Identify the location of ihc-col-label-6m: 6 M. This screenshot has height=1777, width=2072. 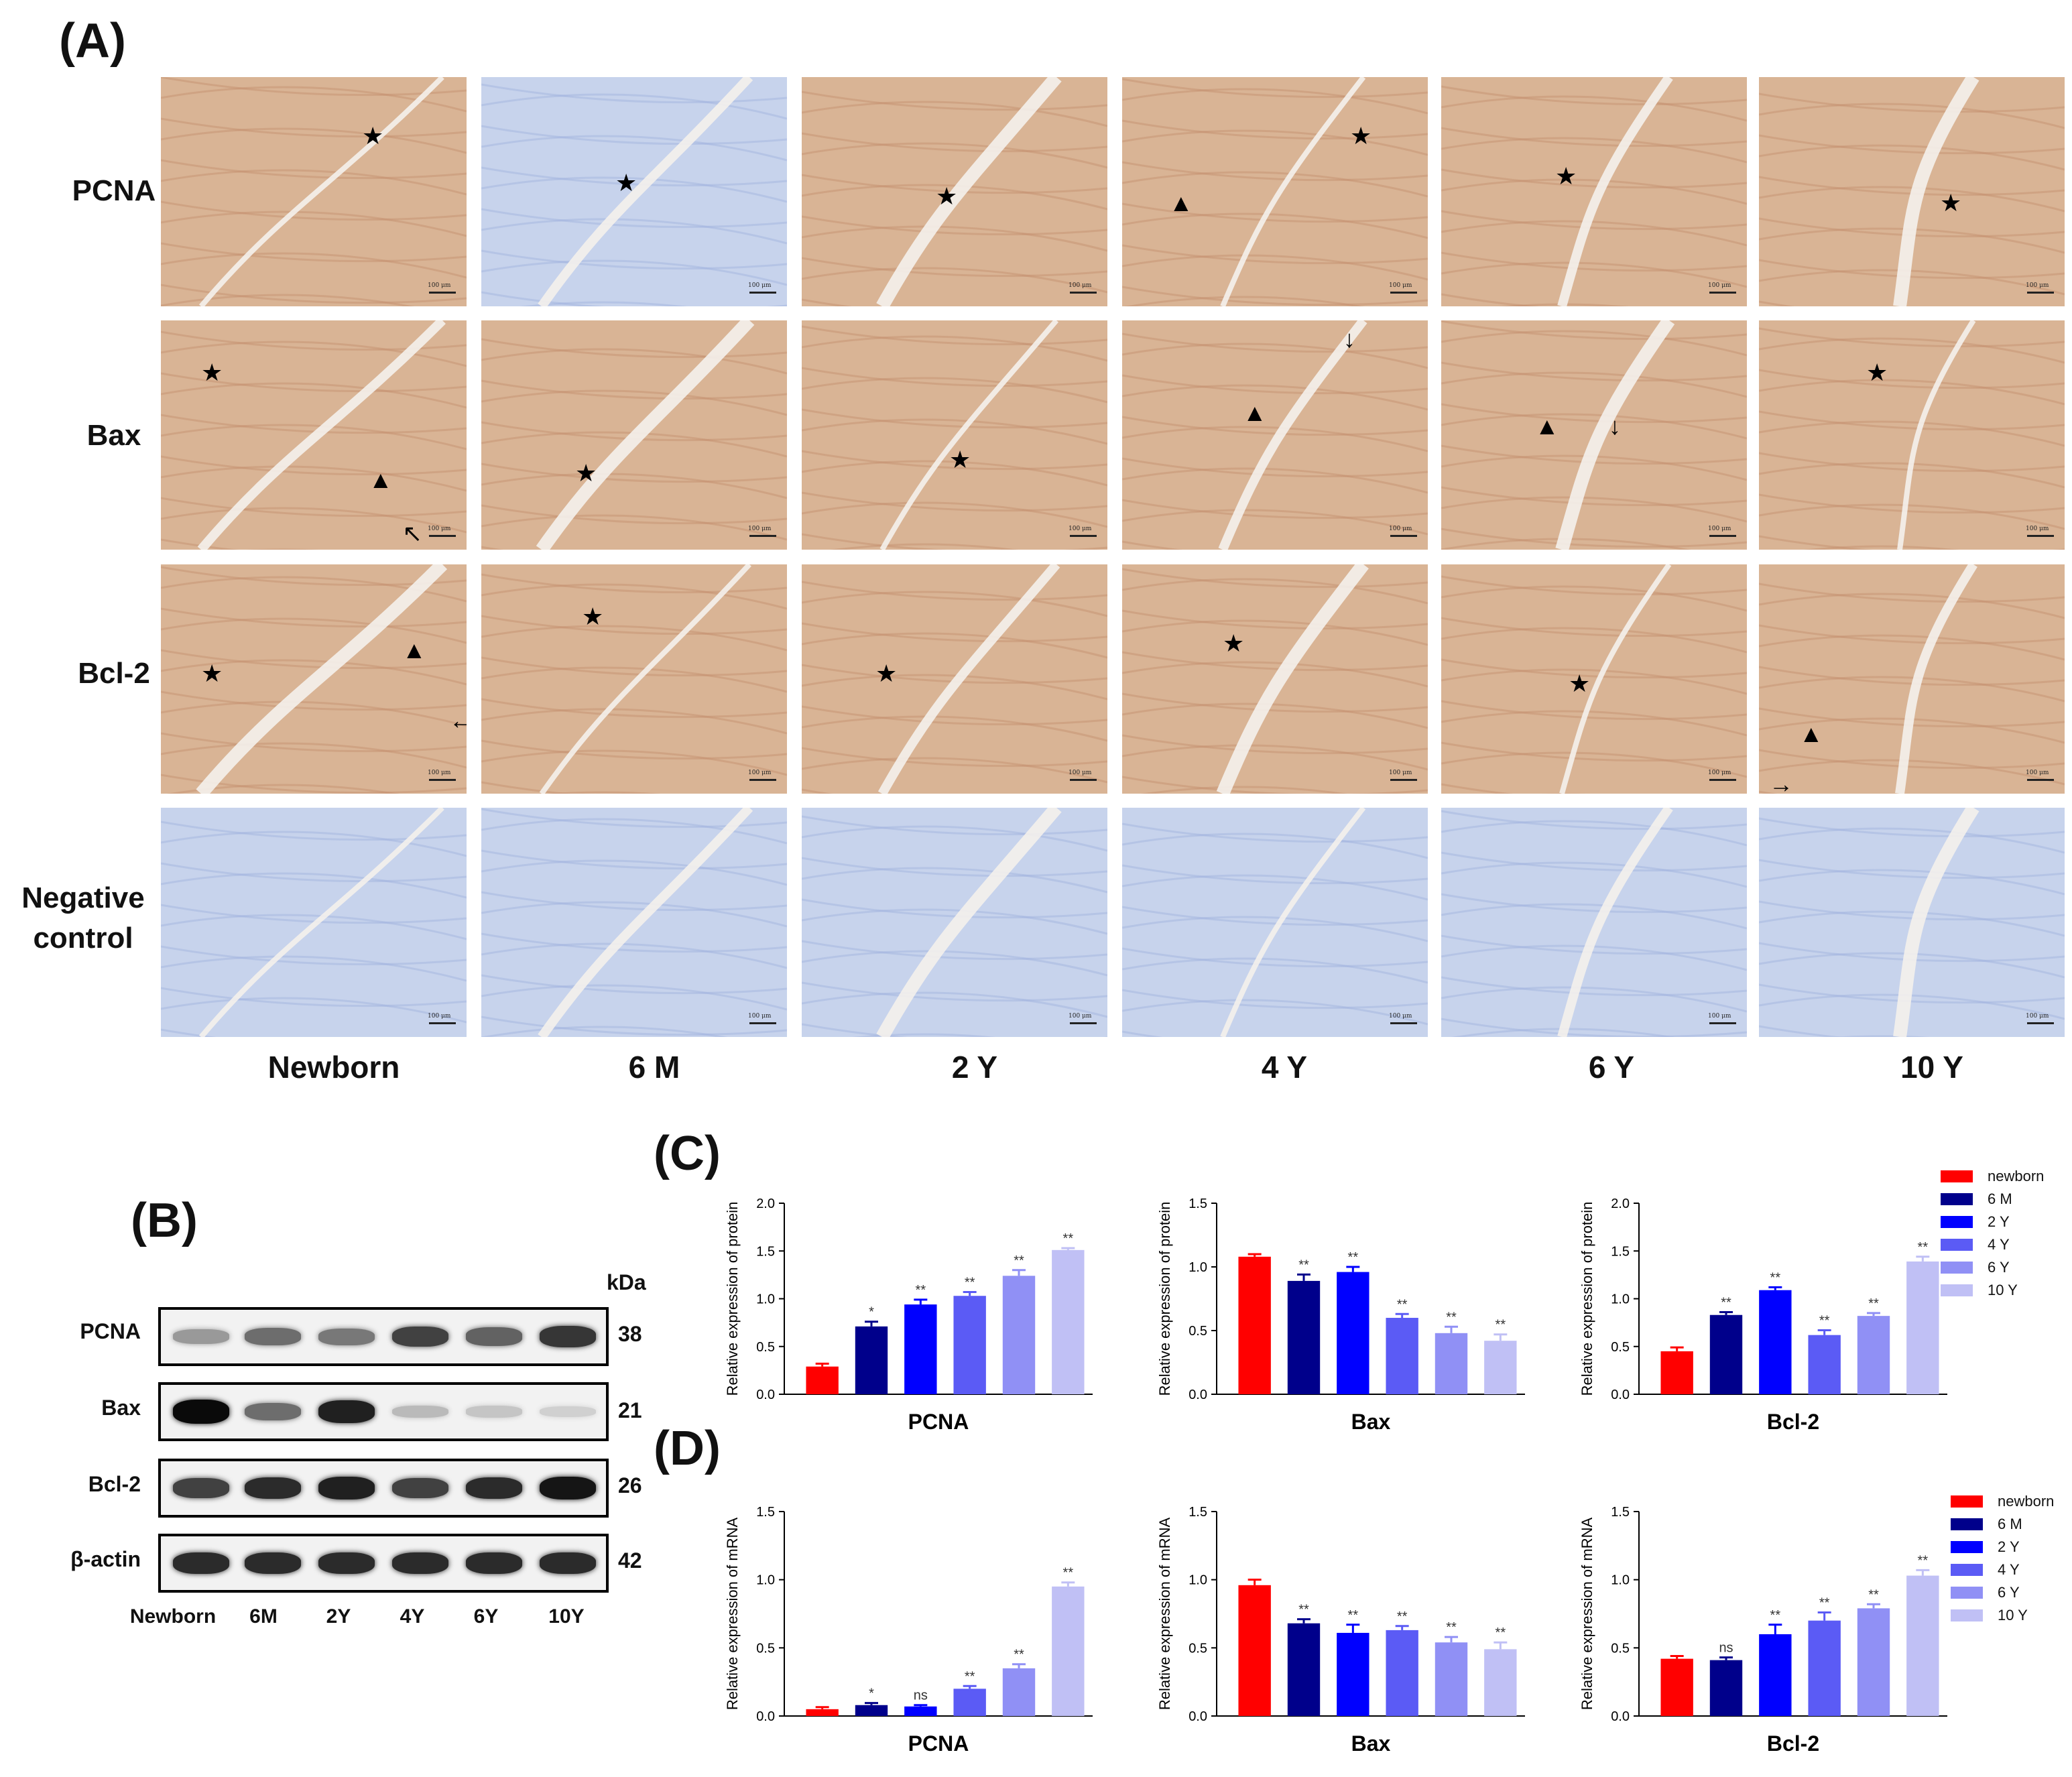
(654, 1067).